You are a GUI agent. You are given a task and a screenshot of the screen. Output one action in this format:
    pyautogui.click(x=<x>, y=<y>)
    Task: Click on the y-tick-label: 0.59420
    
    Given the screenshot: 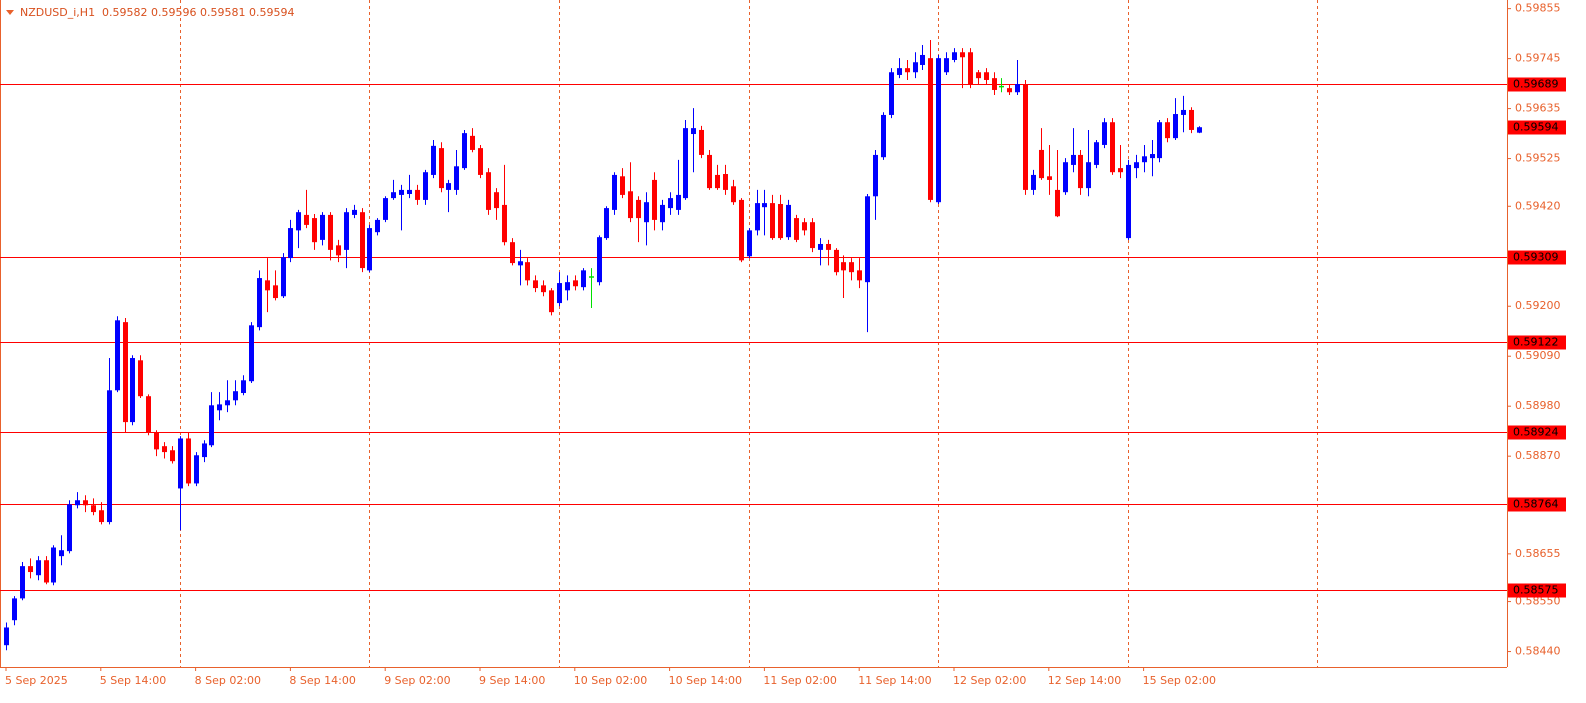 What is the action you would take?
    pyautogui.click(x=1538, y=205)
    